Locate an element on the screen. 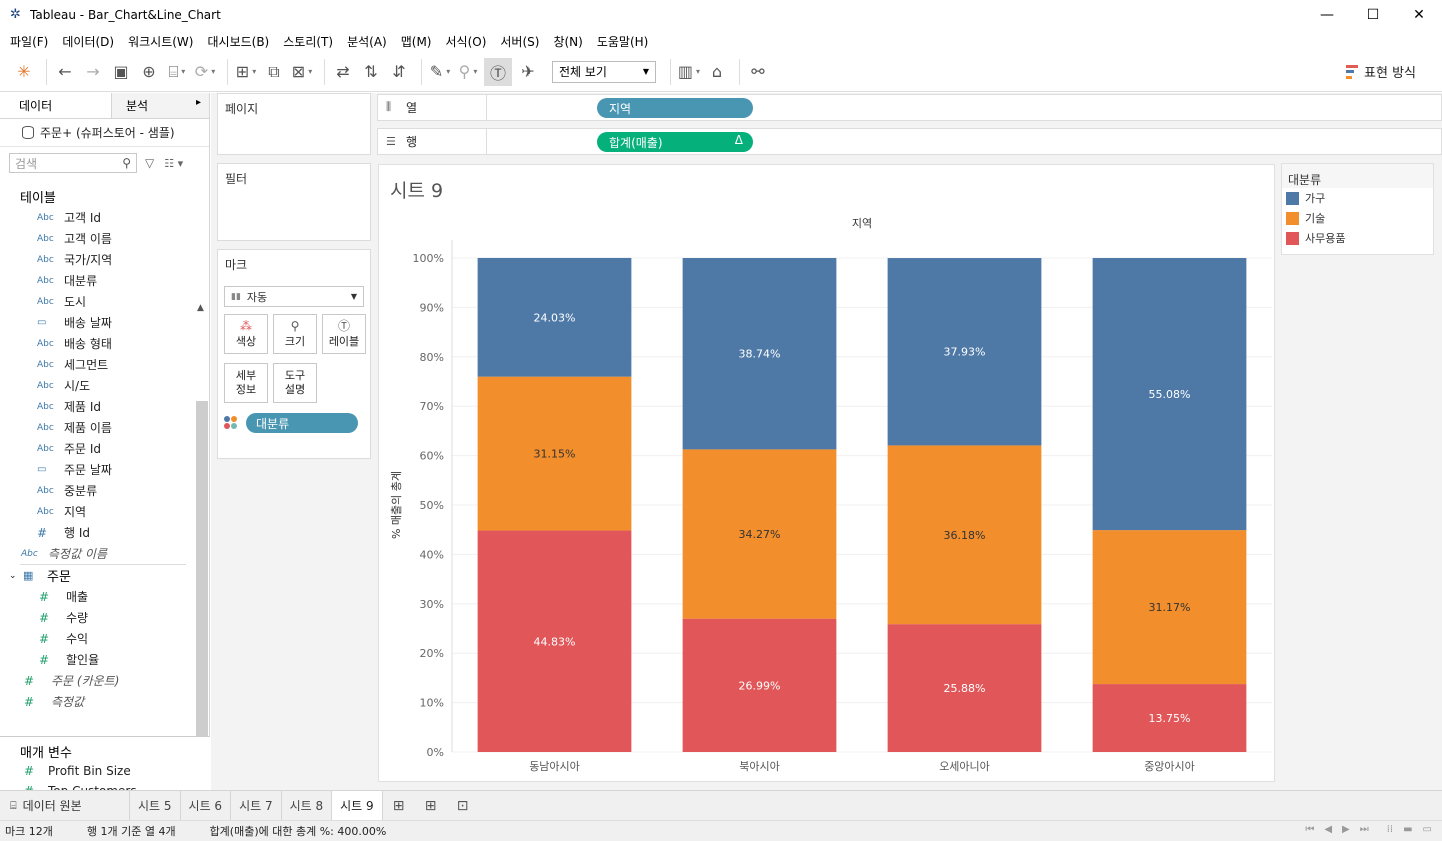 The width and height of the screenshot is (1442, 841). sheet-tab: 시트 5 is located at coordinates (155, 805).